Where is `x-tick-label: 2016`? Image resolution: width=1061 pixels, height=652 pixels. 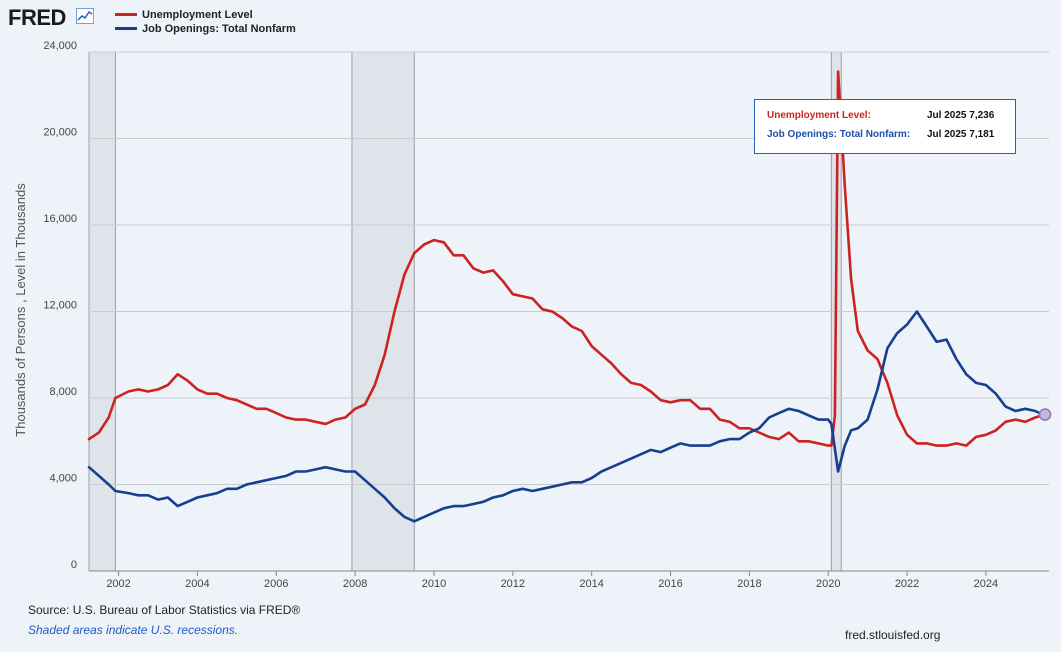
x-tick-label: 2016 is located at coordinates (670, 584).